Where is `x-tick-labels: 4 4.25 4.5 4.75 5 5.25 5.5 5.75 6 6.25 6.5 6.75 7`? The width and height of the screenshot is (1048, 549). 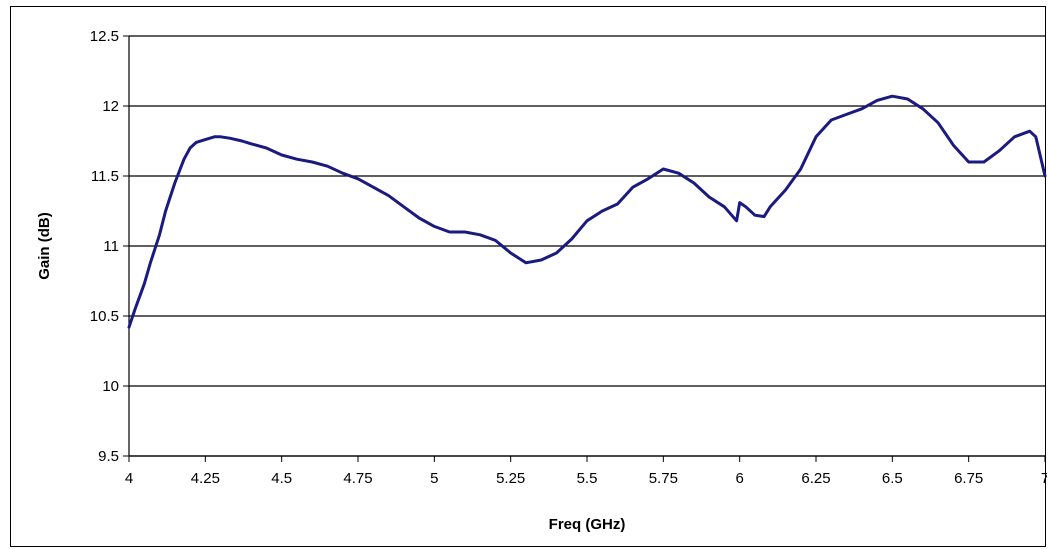 x-tick-labels: 4 4.25 4.5 4.75 5 5.25 5.5 5.75 6 6.25 6.5 6.75 7 is located at coordinates (586, 478).